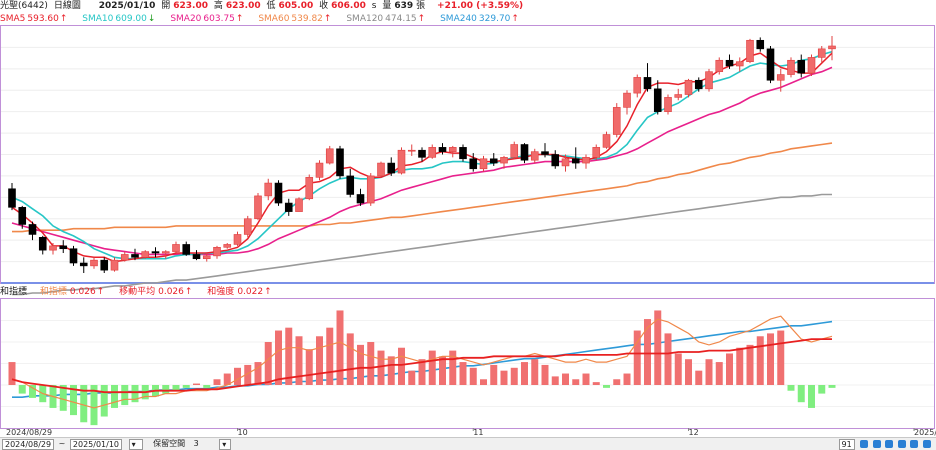  I want to click on sma5-arrow: ↑, so click(63, 19).